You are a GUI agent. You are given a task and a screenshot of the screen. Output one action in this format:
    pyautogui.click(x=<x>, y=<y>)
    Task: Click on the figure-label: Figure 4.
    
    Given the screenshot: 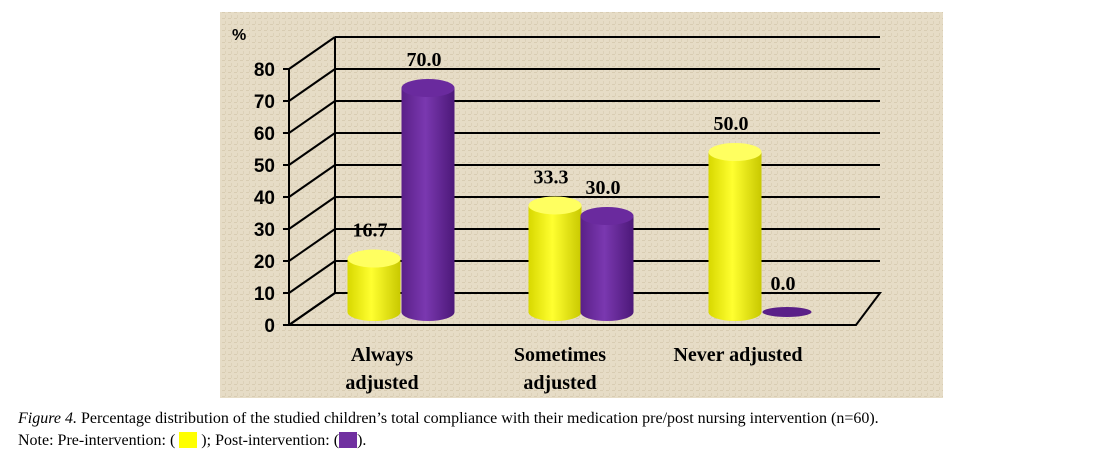 What is the action you would take?
    pyautogui.click(x=47, y=418)
    